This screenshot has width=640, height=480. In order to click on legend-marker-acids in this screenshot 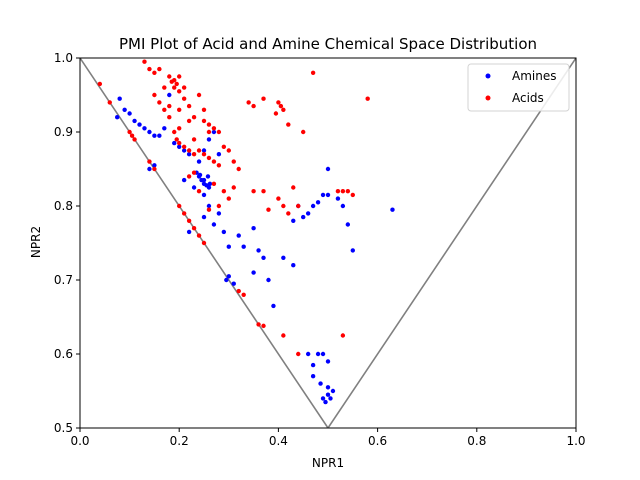, I will do `click(488, 98)`.